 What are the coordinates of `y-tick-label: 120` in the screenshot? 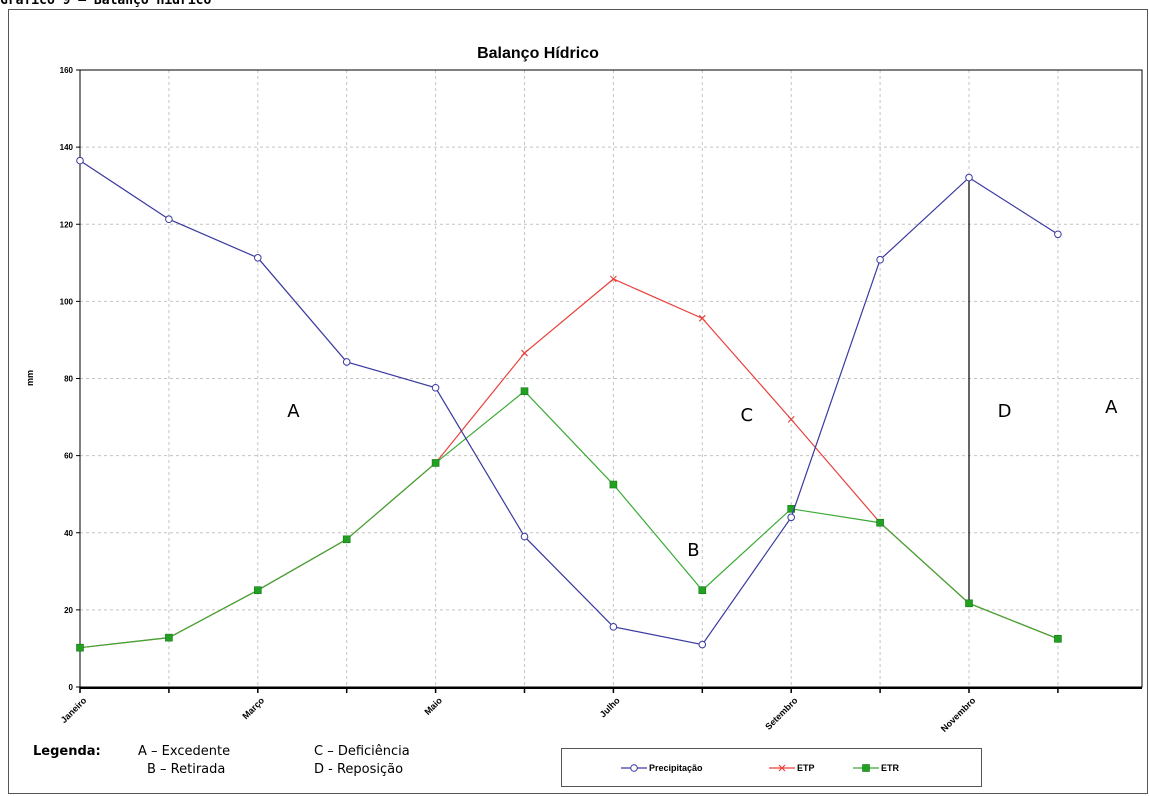 It's located at (67, 224).